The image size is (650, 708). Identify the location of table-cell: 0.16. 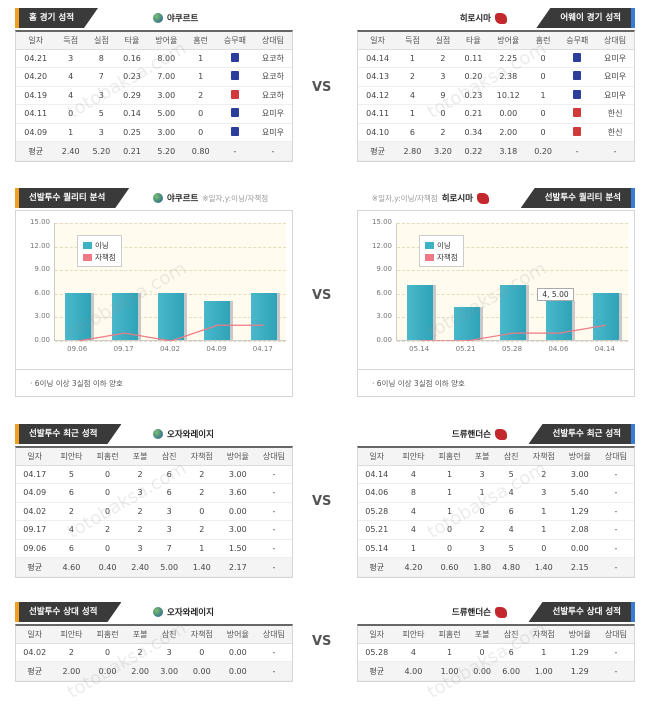
(132, 58).